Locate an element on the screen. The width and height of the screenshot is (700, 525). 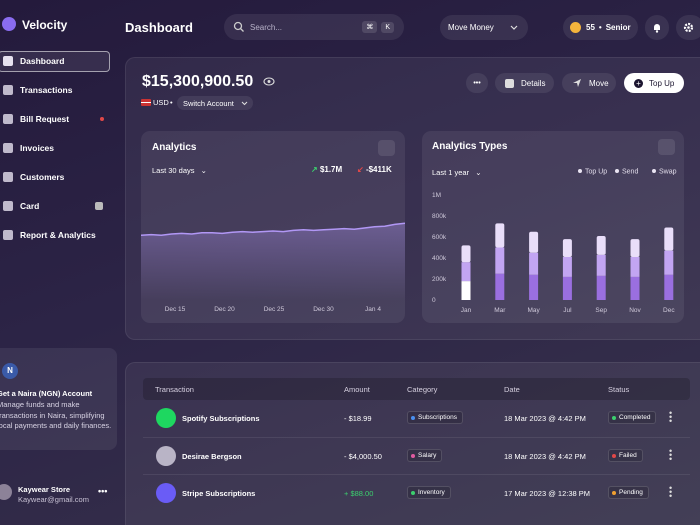
category-label: Inventory is located at coordinates (431, 492).